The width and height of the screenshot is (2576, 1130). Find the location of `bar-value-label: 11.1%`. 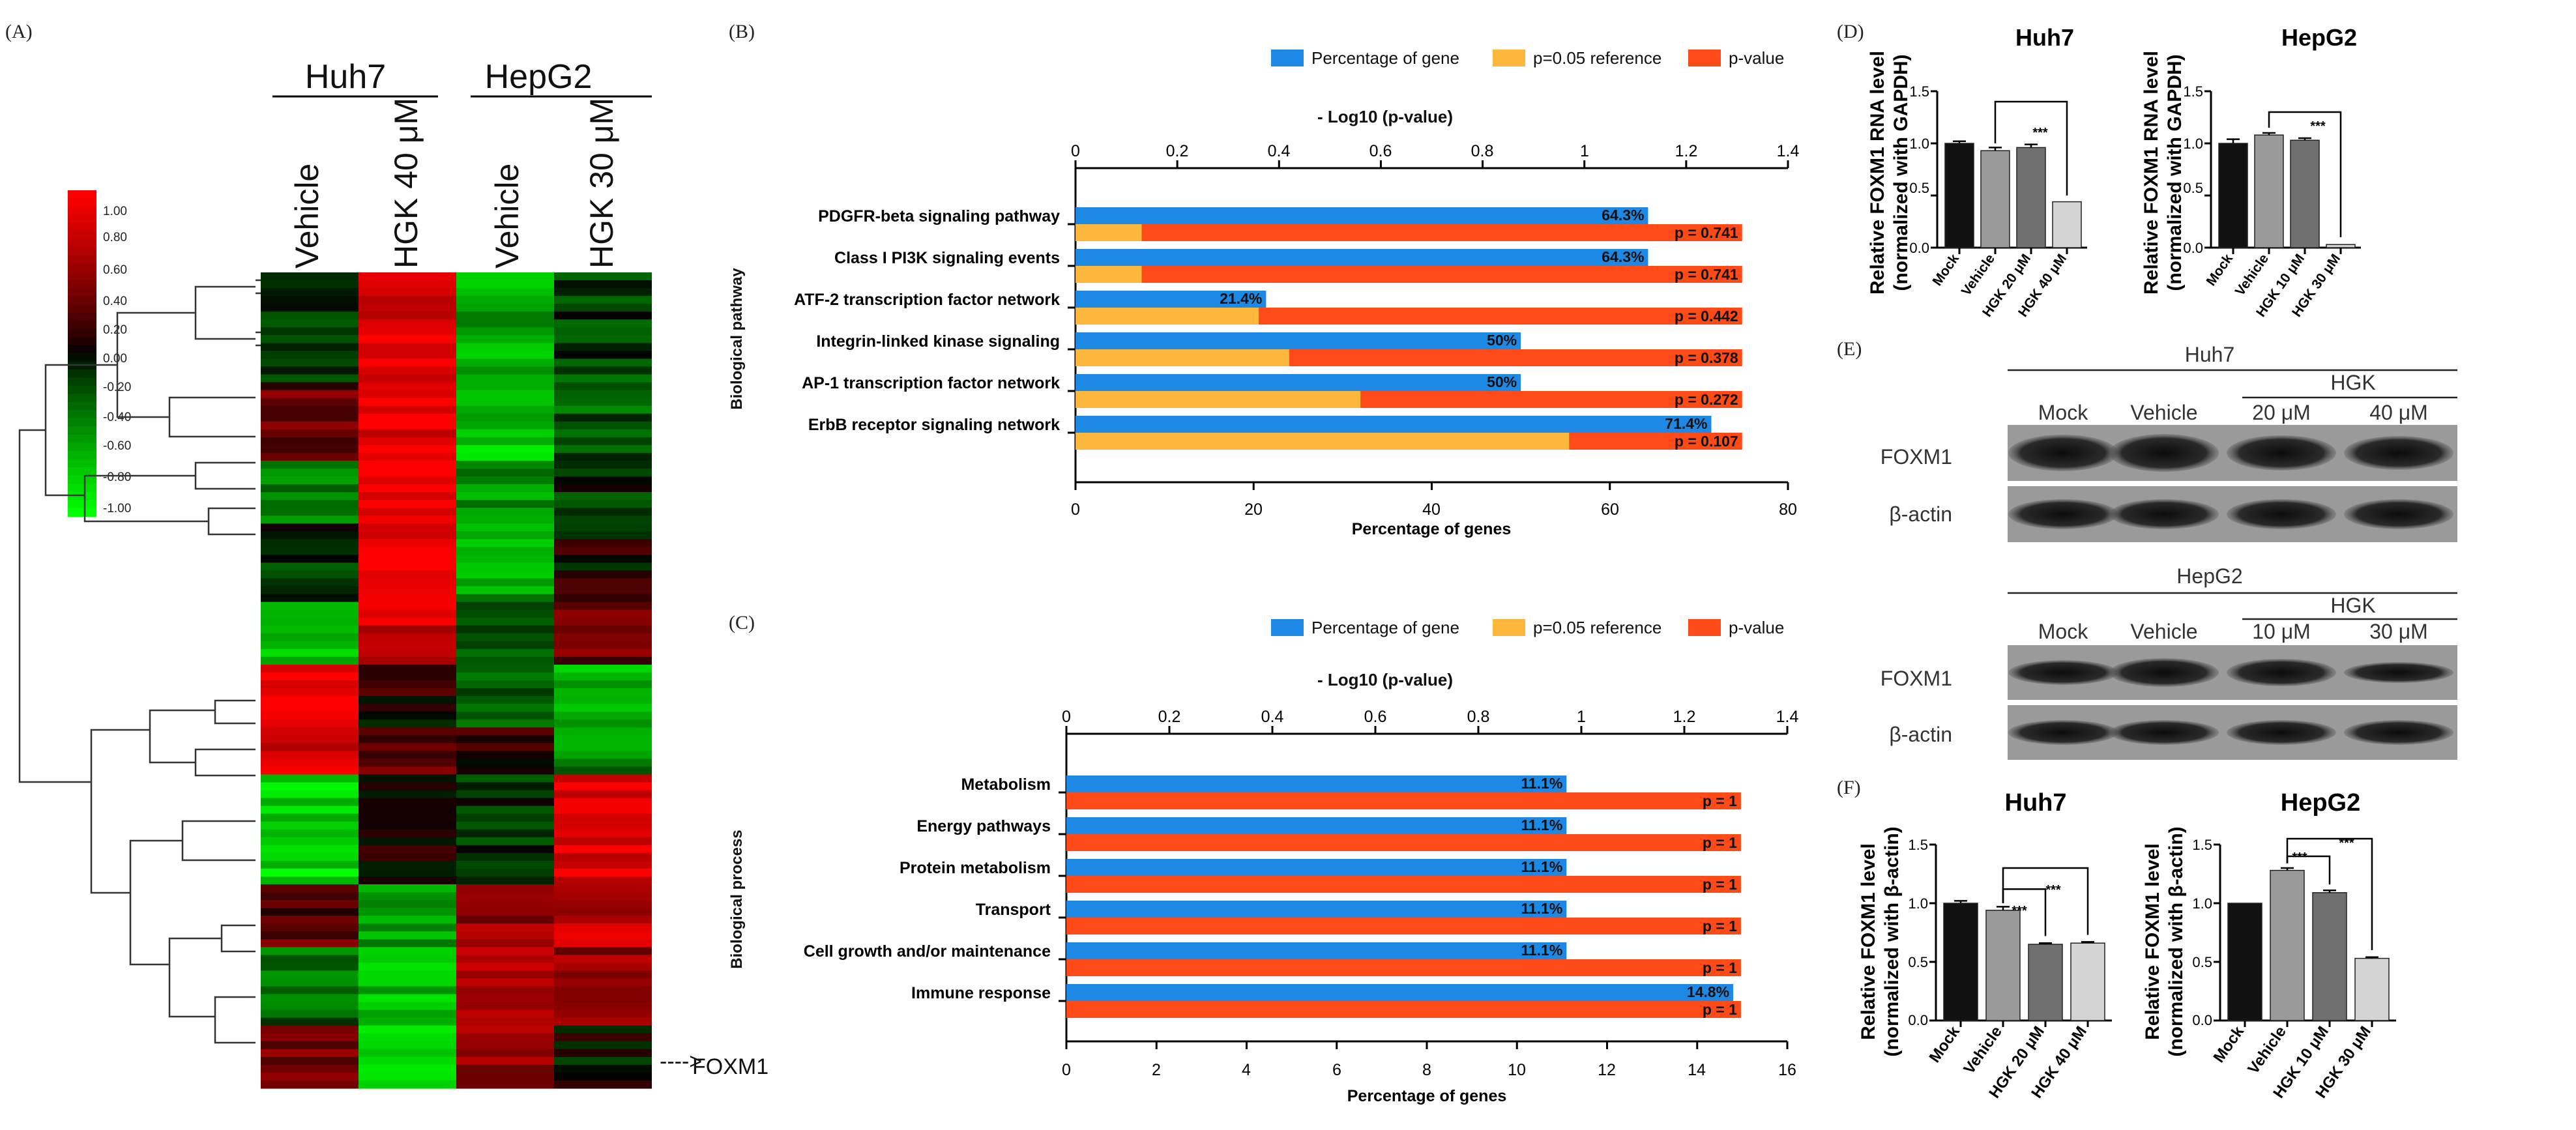

bar-value-label: 11.1% is located at coordinates (1542, 909).